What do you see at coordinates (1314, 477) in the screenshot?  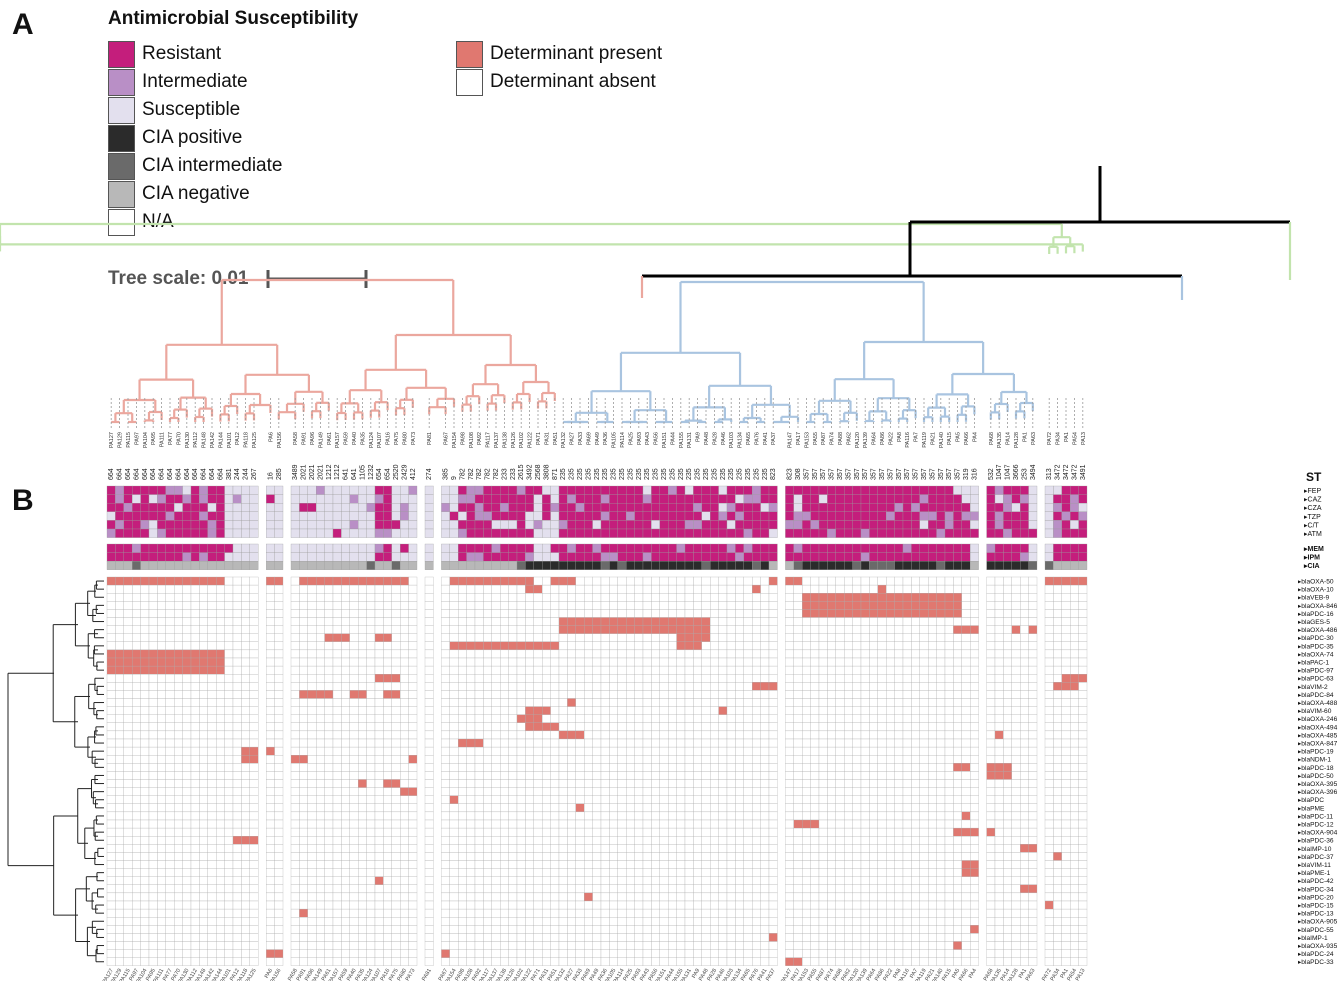 I see `st-header: ST` at bounding box center [1314, 477].